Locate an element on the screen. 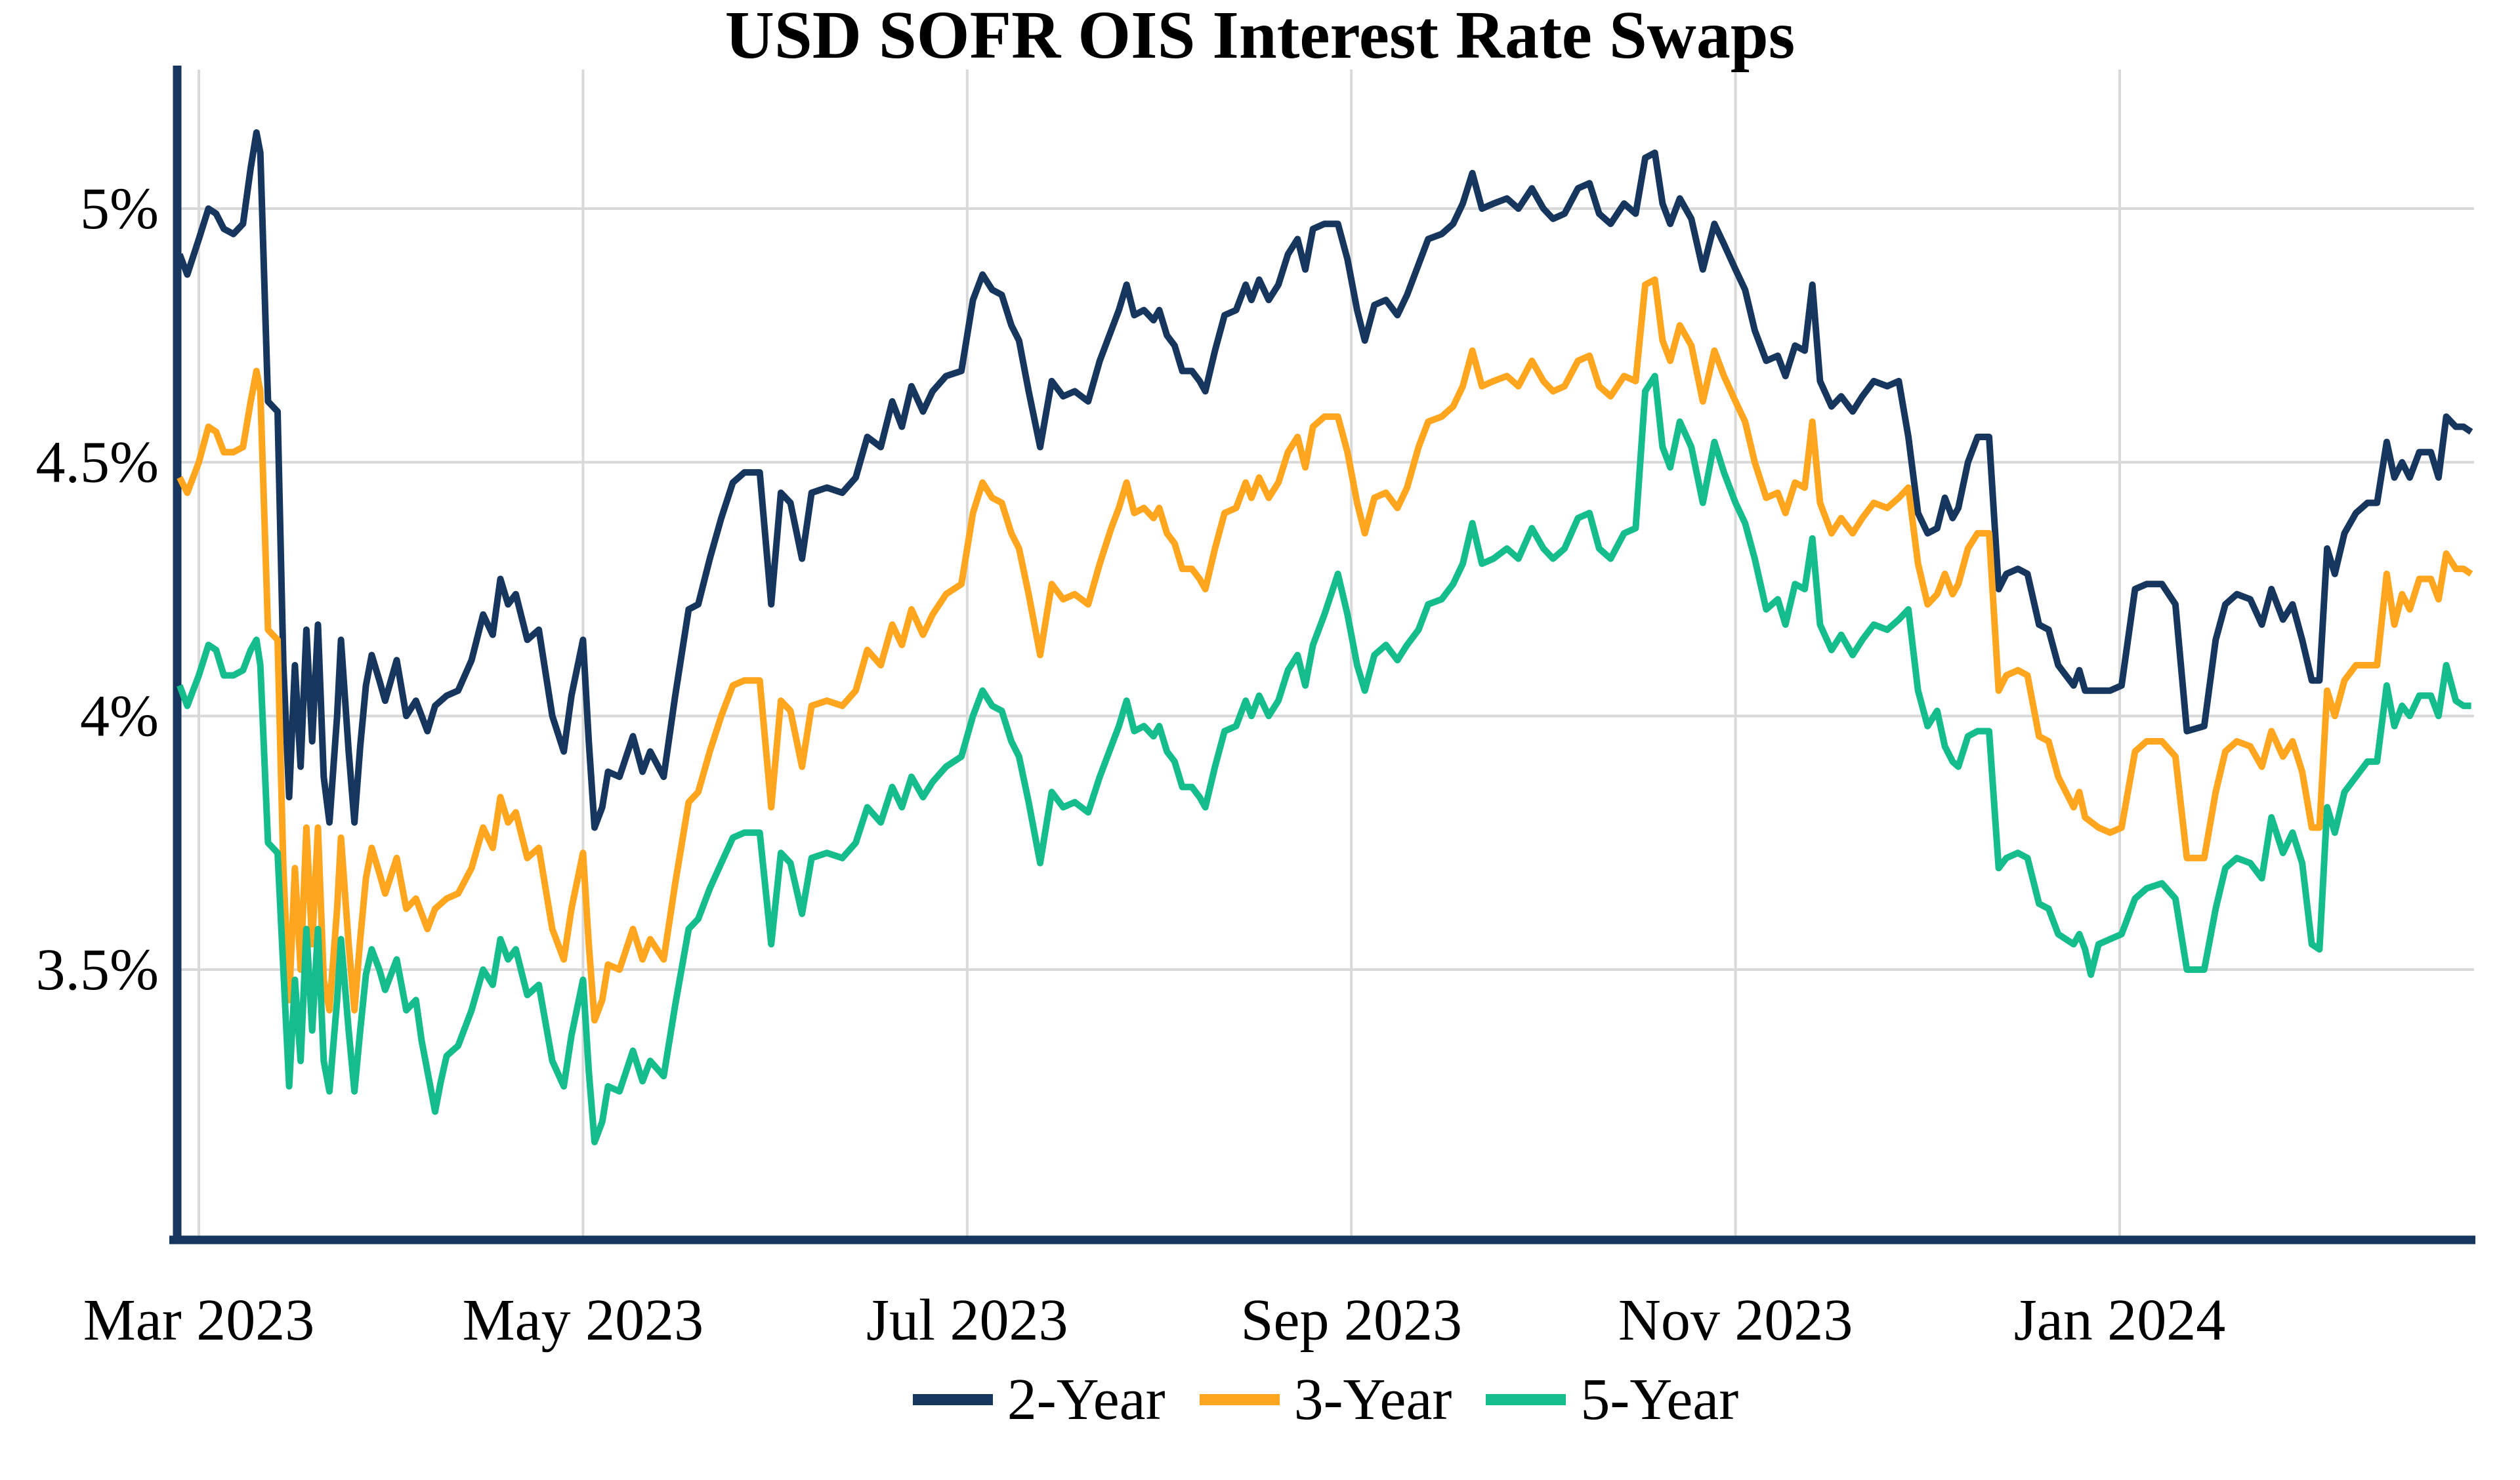  legend: 2-Year 3-Year 5-Year is located at coordinates (1325, 1399).